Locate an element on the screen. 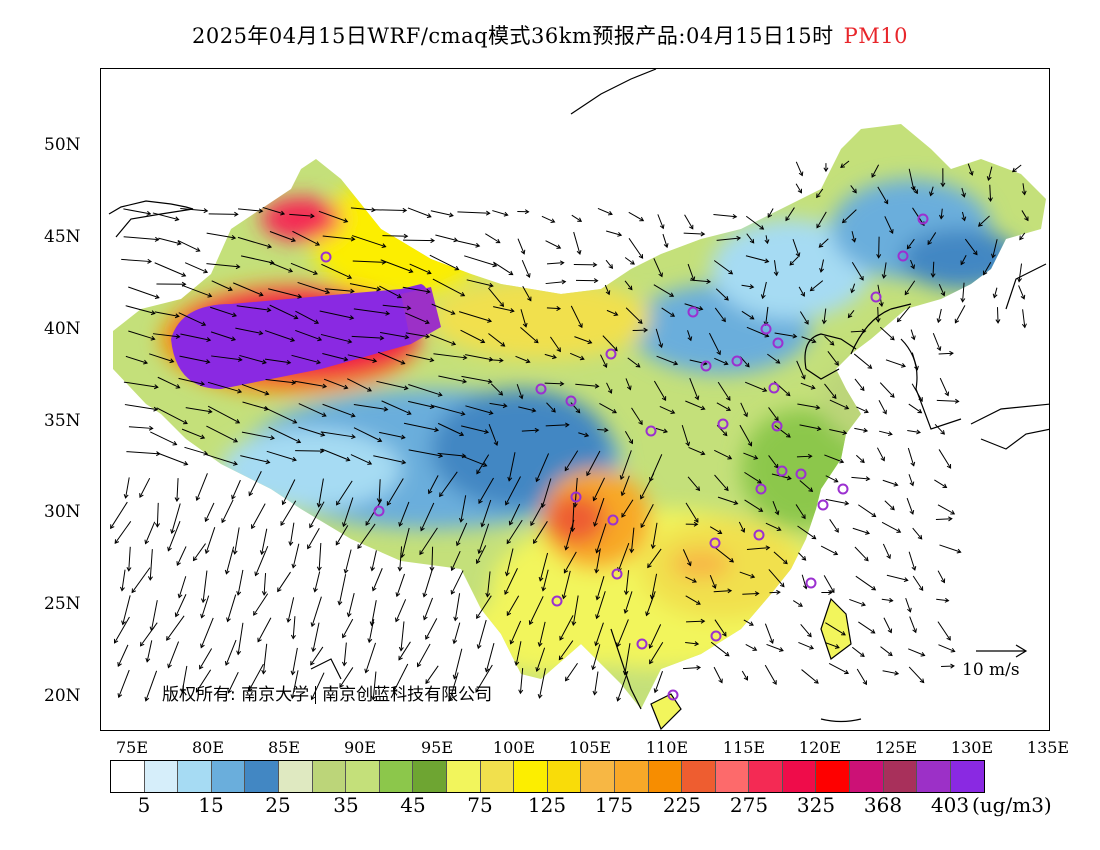 The width and height of the screenshot is (1100, 850). colorbar-label: 5 is located at coordinates (144, 805).